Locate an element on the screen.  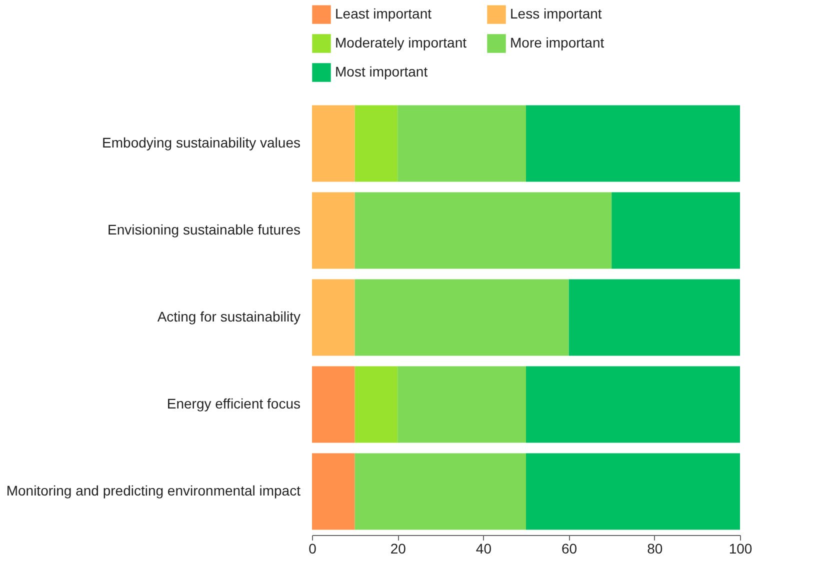
y-tick-label: Embodying sustainability values is located at coordinates (201, 142).